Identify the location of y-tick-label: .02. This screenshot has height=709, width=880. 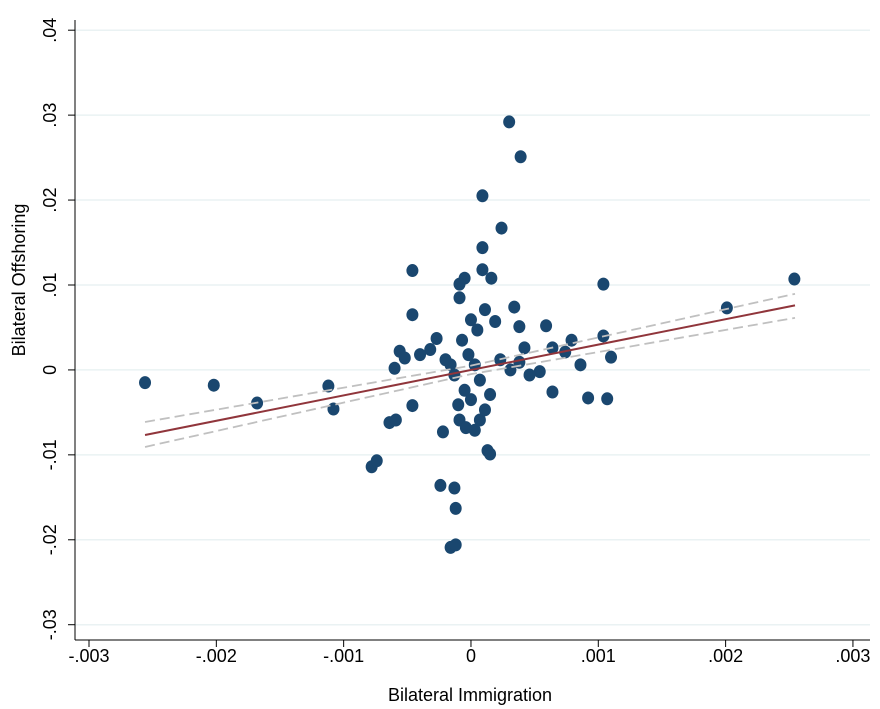
(50, 200).